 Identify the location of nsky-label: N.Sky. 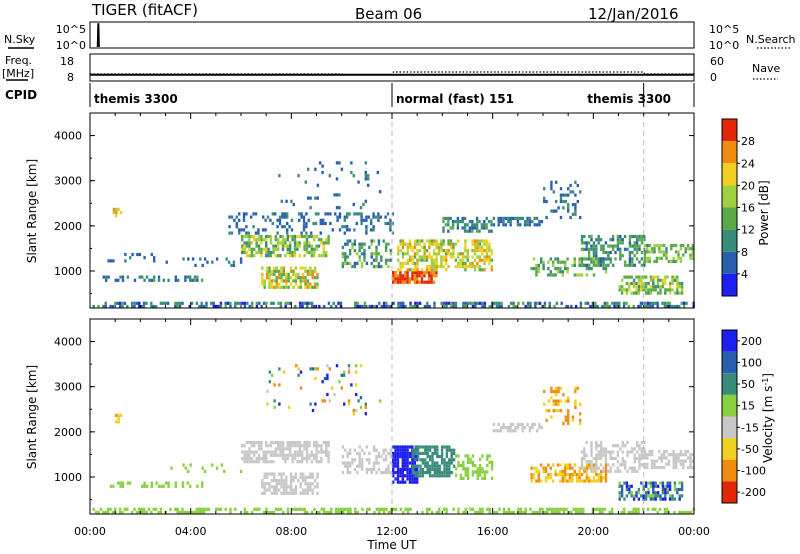
(20, 39).